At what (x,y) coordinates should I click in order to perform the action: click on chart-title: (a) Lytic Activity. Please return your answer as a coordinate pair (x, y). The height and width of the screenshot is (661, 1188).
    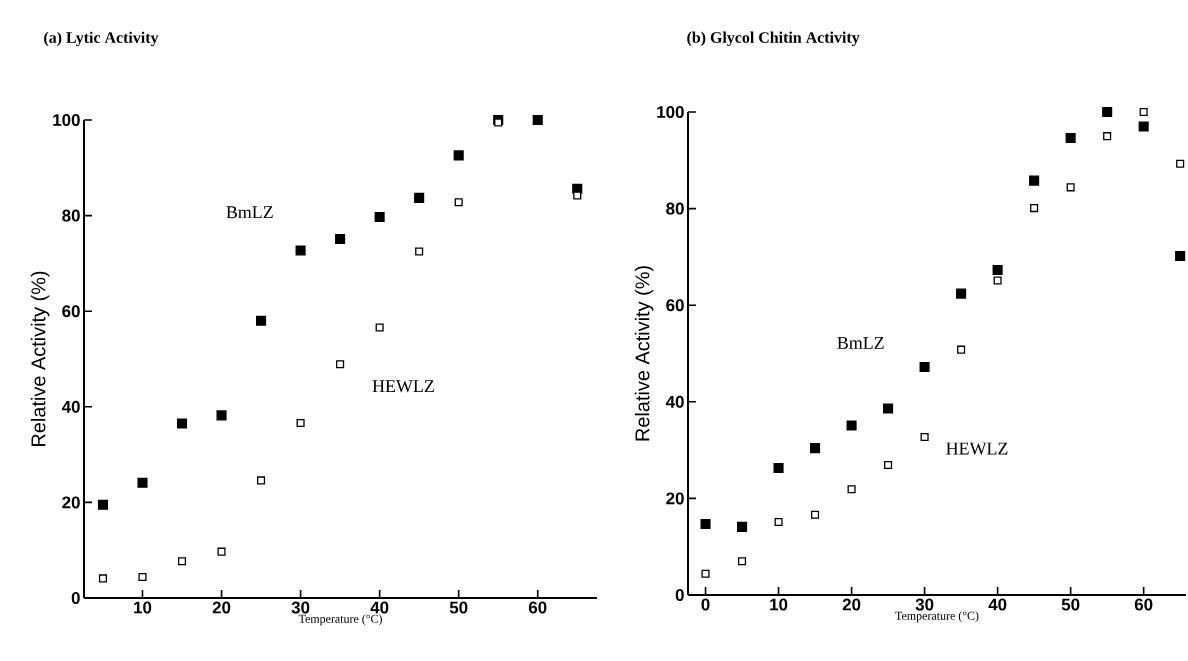
    Looking at the image, I should click on (101, 39).